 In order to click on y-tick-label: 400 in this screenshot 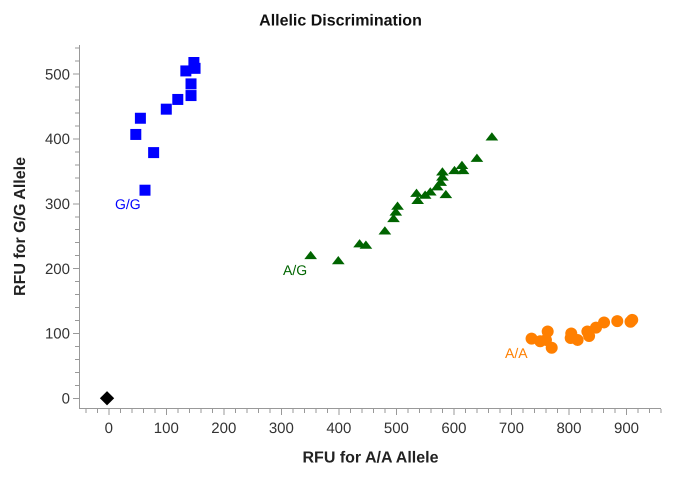, I will do `click(57, 139)`.